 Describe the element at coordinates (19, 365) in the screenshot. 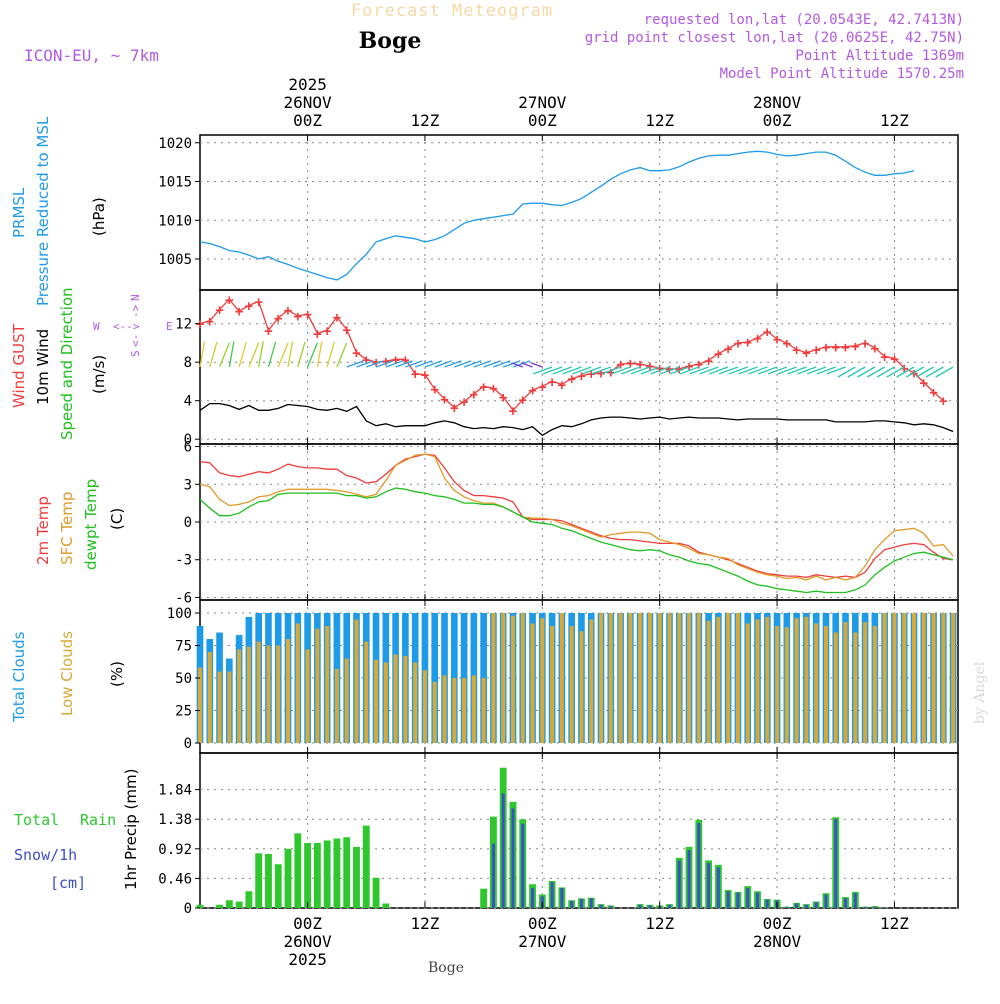

I see `wind-gust-label: Wind GUST` at that location.